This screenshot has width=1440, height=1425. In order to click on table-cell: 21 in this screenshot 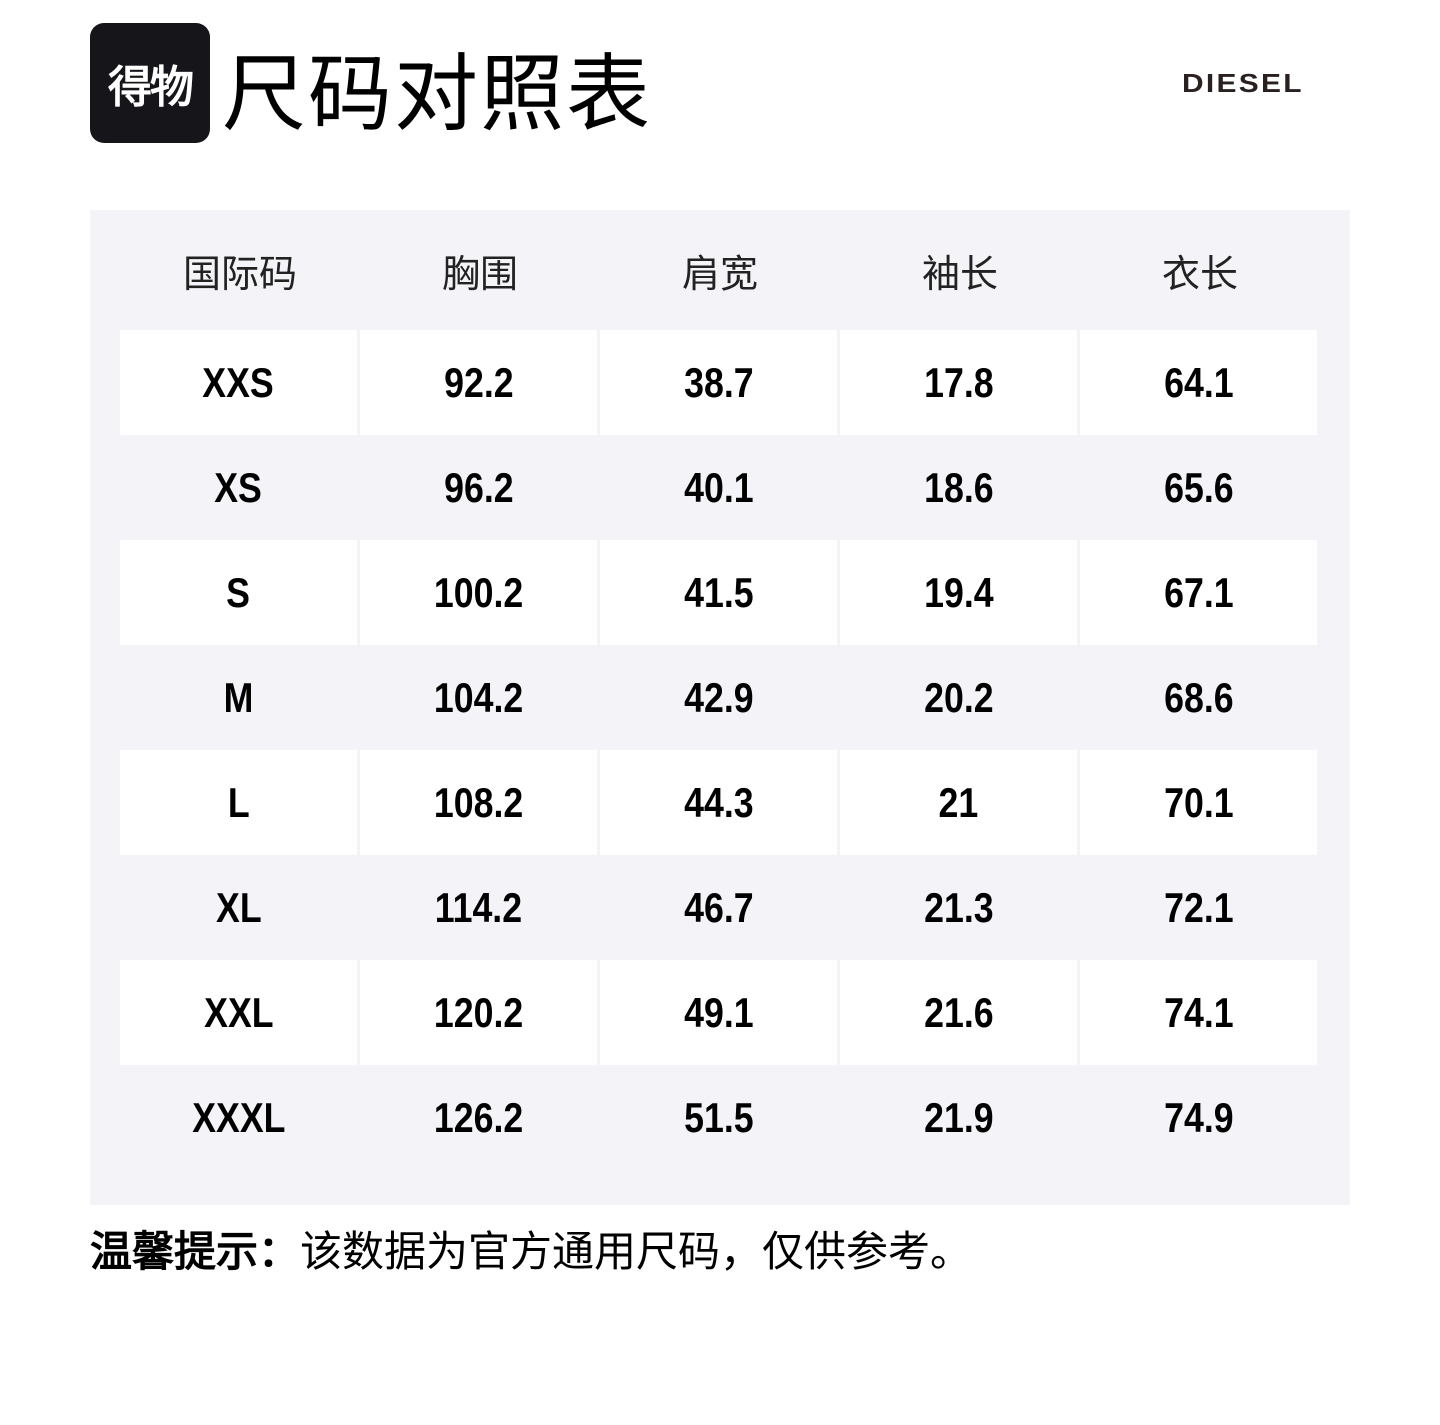, I will do `click(958, 802)`.